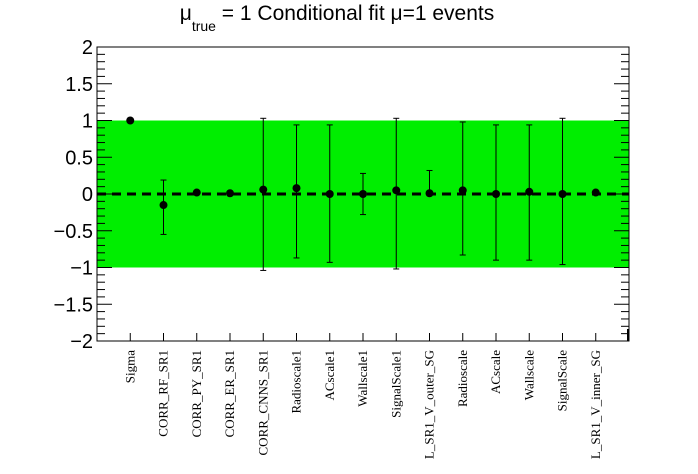 This screenshot has width=698, height=474. Describe the element at coordinates (204, 26) in the screenshot. I see `chart-title-subscript: true` at that location.